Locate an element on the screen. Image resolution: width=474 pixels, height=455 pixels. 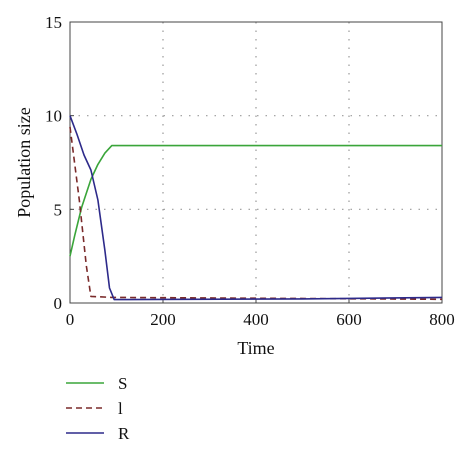
legend-label-R: R is located at coordinates (124, 433).